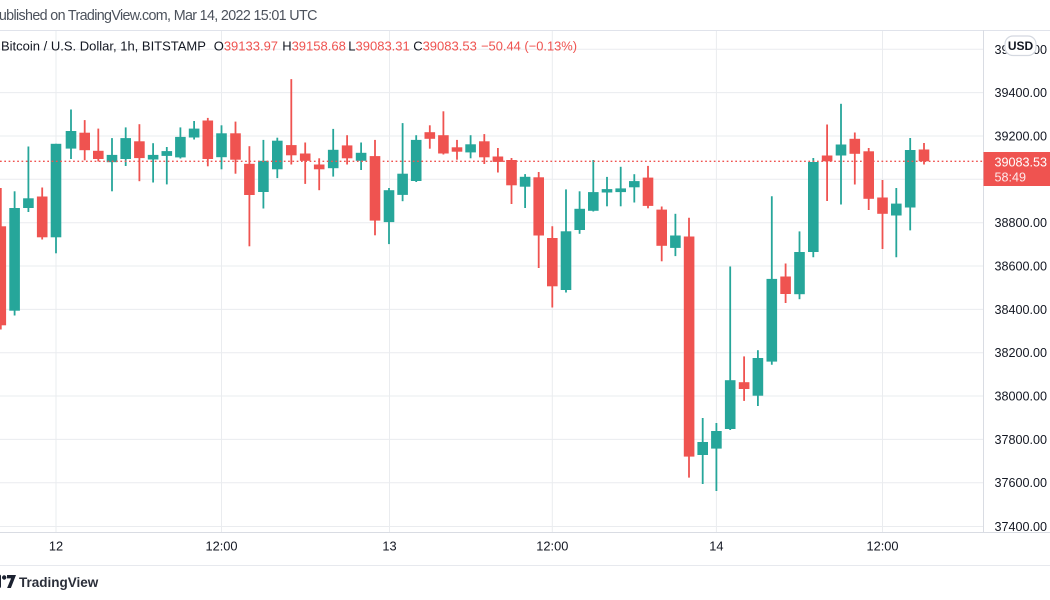 This screenshot has height=600, width=1050. I want to click on svg-text: 39083.53, so click(1021, 163).